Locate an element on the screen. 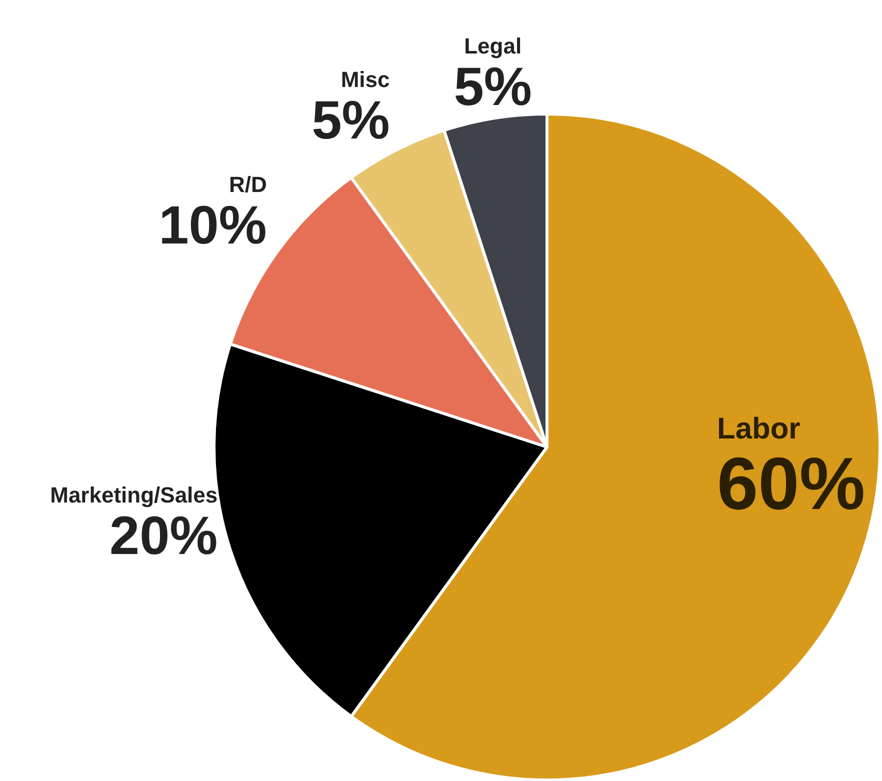 This screenshot has height=781, width=882. slice-label: Misc is located at coordinates (365, 79).